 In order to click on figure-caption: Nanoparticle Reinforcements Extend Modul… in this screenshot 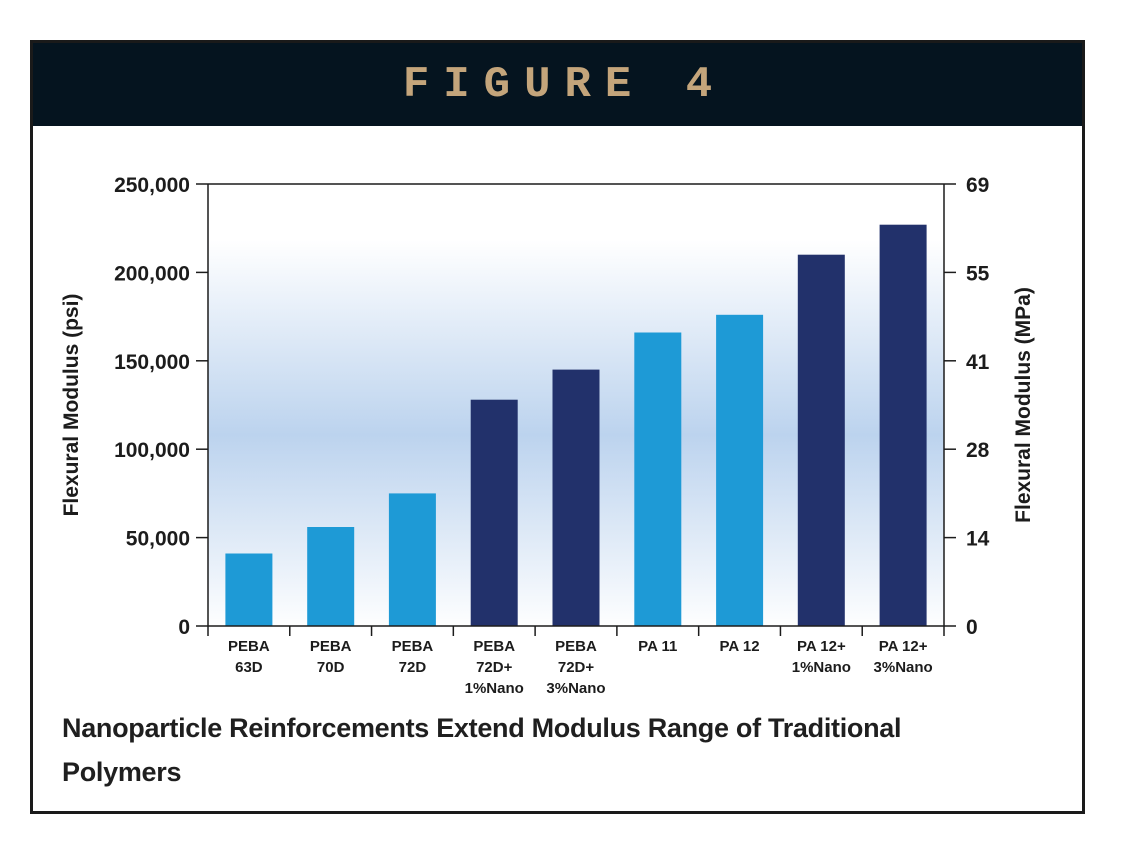, I will do `click(482, 750)`.